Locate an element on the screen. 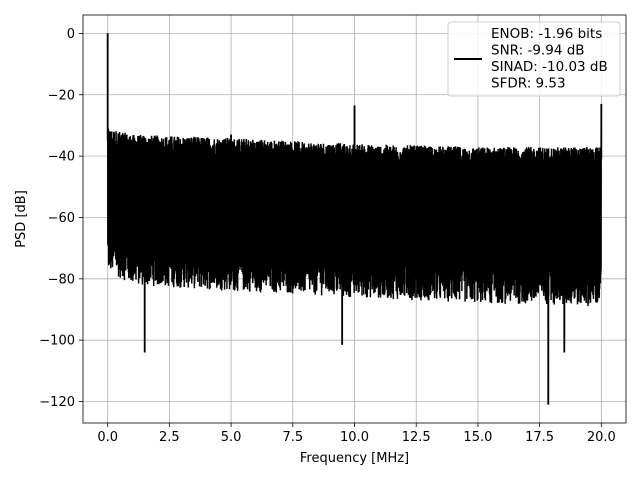 This screenshot has height=480, width=640. y-axis-ticks: 0 −20 −40 −60 −80 −100 −120 is located at coordinates (61, 218).